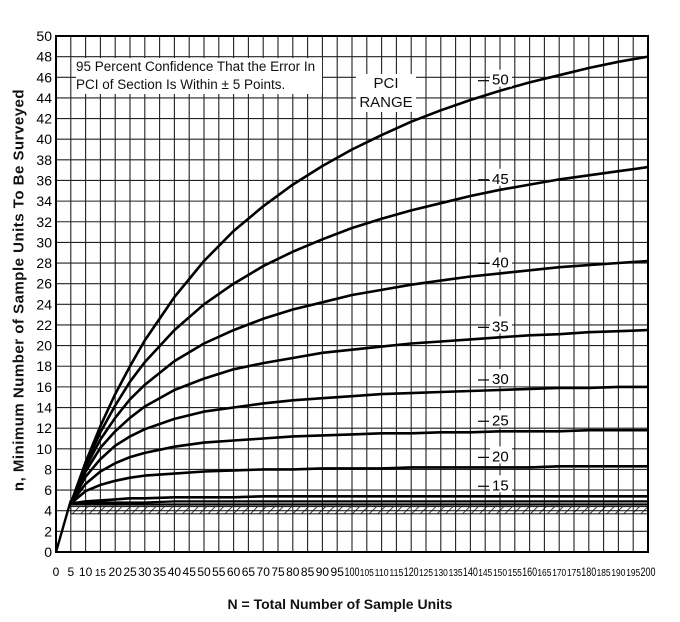  Describe the element at coordinates (204, 572) in the screenshot. I see `x-tick-label: 50` at that location.